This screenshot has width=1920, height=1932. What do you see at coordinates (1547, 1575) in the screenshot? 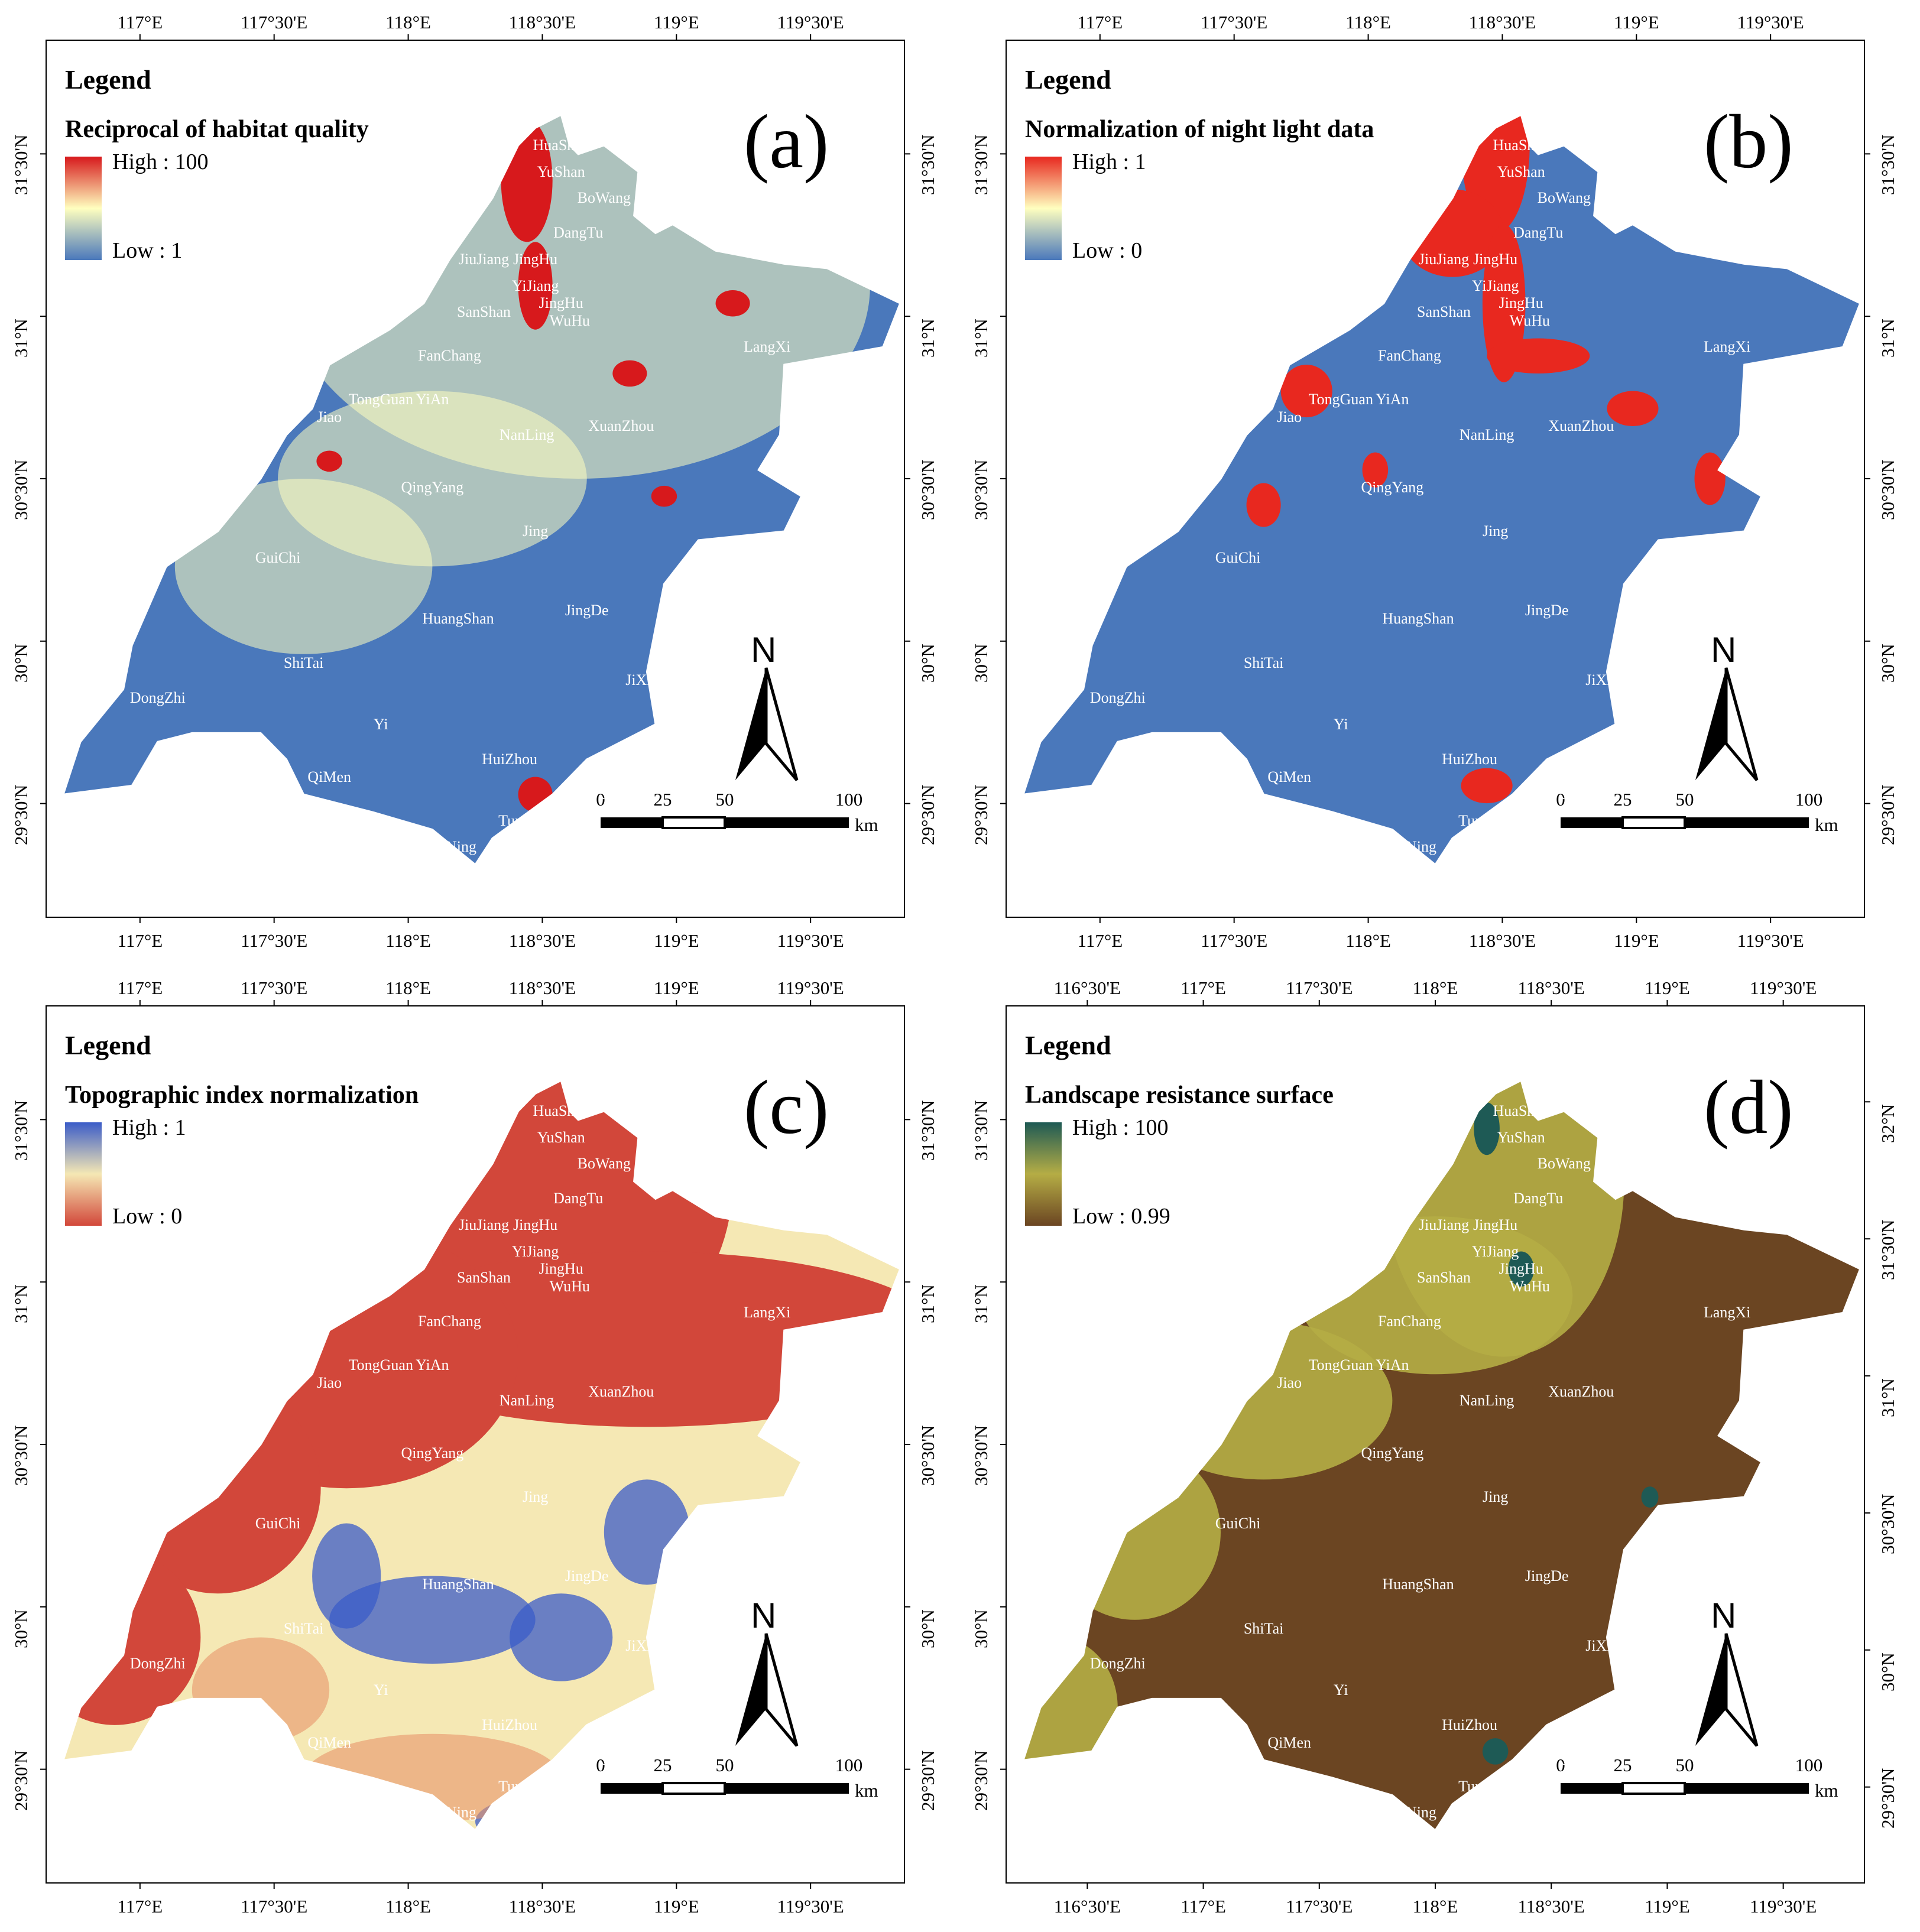
I see `place-label: JingDe` at bounding box center [1547, 1575].